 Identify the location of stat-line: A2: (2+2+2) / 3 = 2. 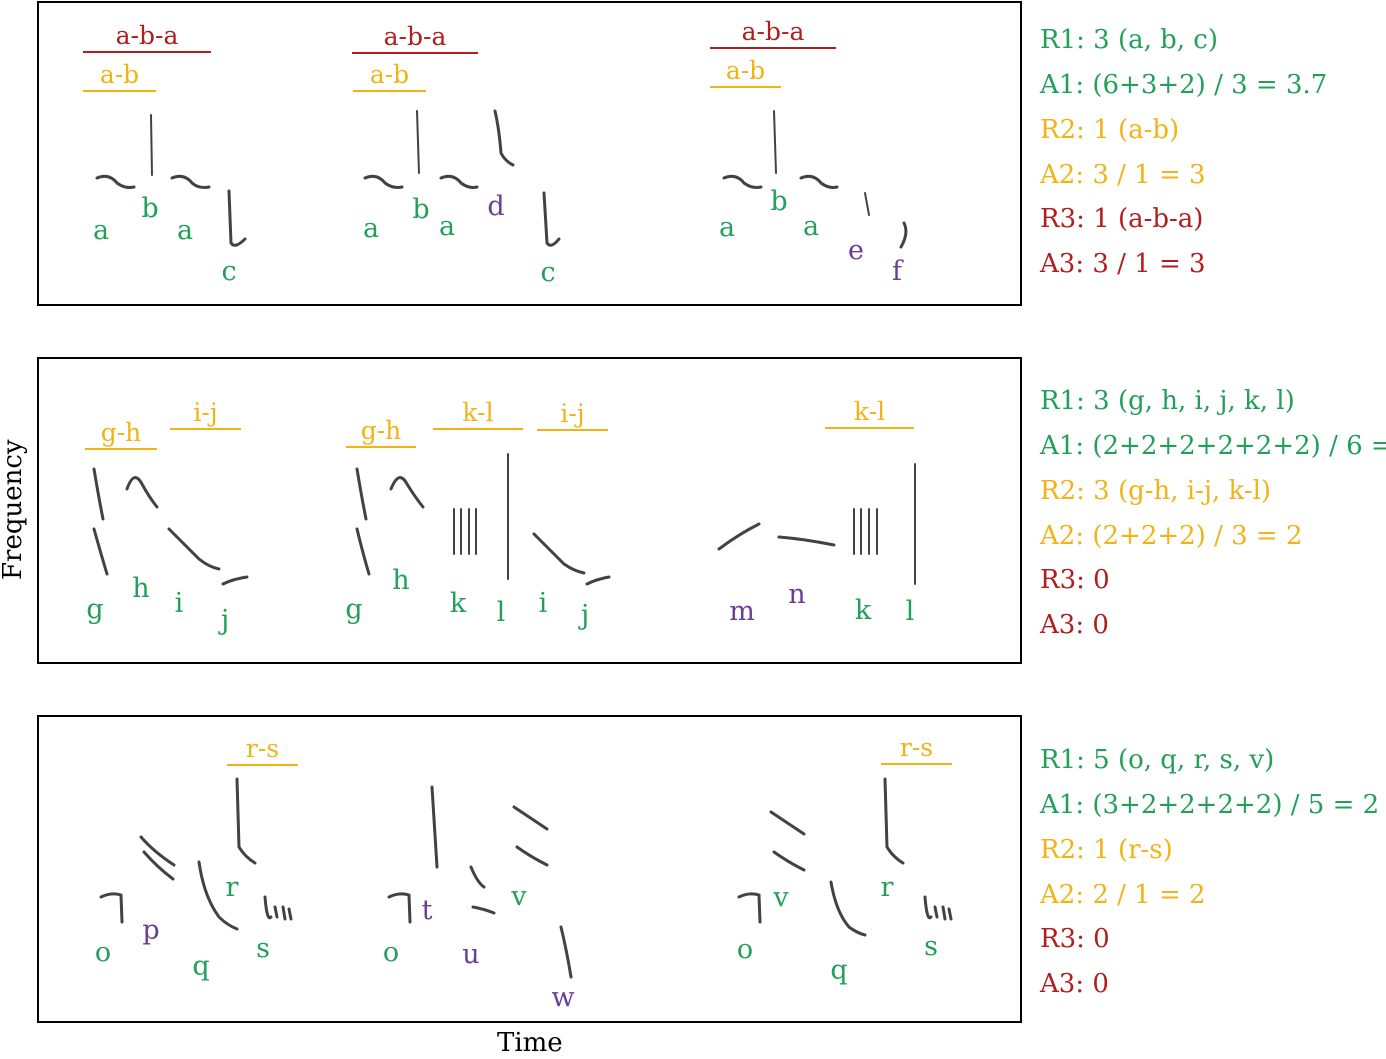
(1171, 536).